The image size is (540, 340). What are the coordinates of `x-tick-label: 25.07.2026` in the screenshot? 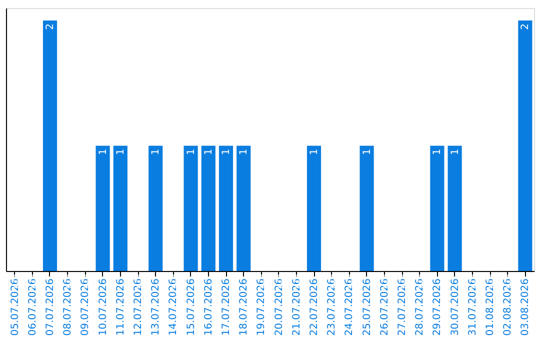 It's located at (367, 307).